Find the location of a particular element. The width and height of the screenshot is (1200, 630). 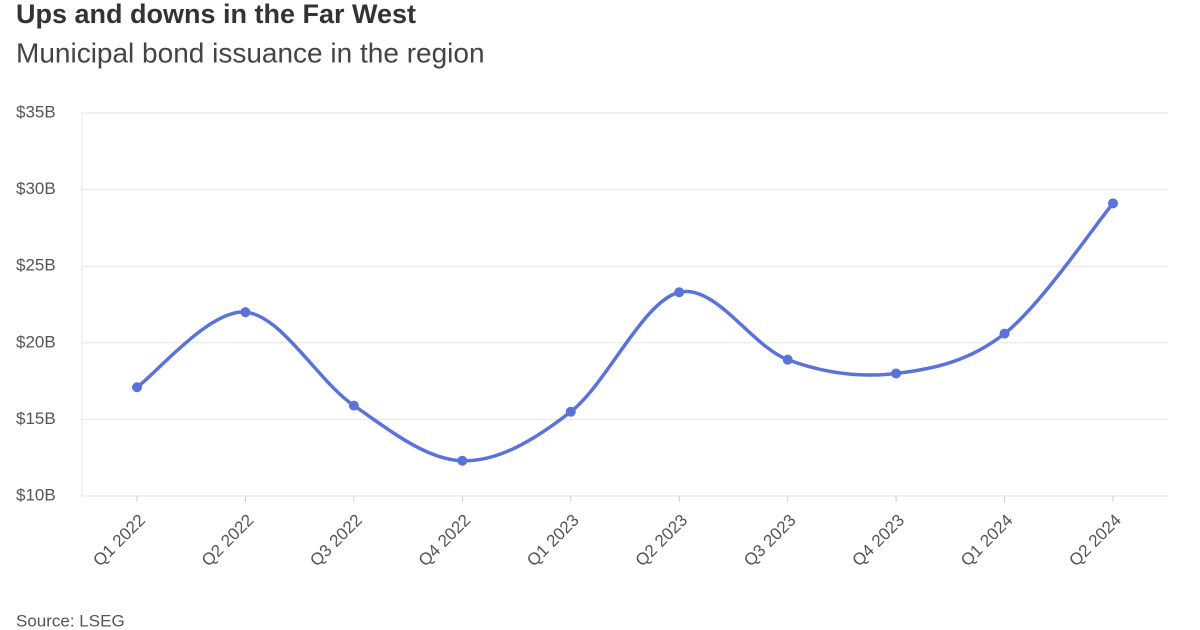

chart-title: Ups and downs in the Far West is located at coordinates (216, 14).